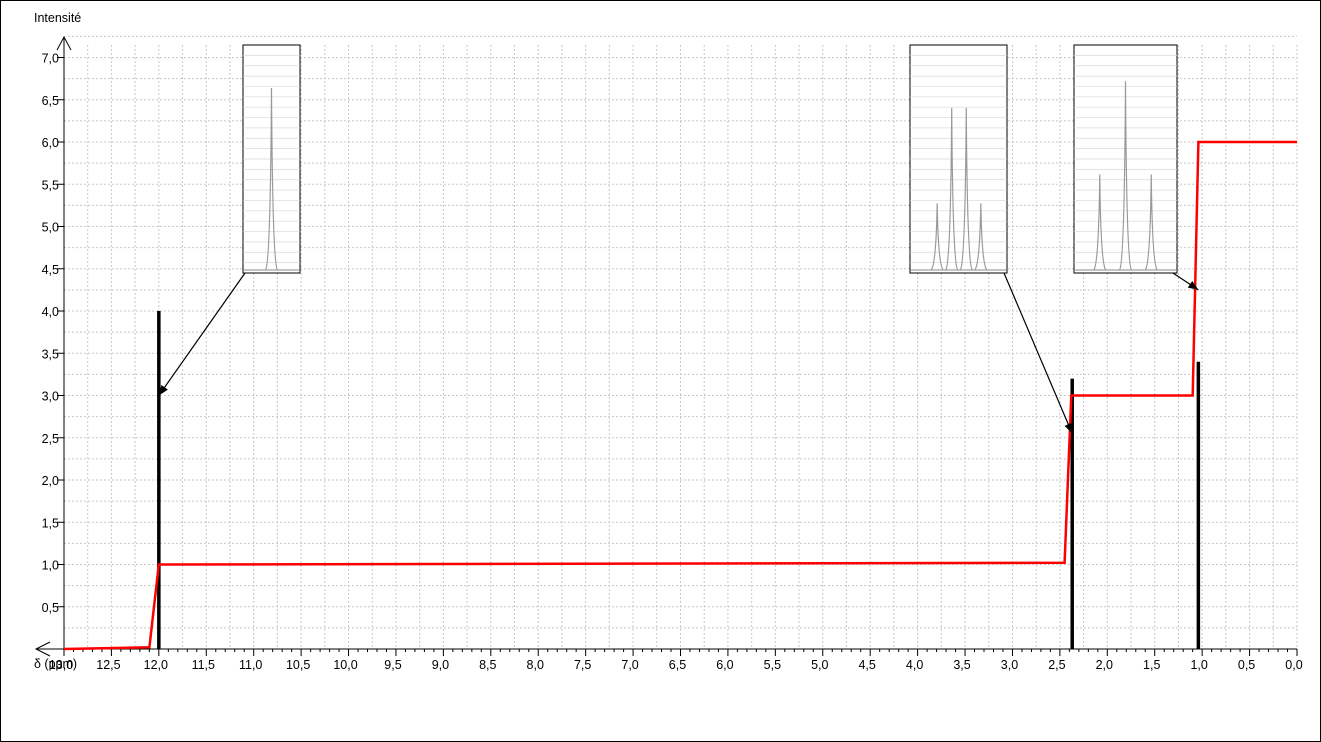 This screenshot has width=1321, height=742. I want to click on y-tick-label: 6,5, so click(50, 101).